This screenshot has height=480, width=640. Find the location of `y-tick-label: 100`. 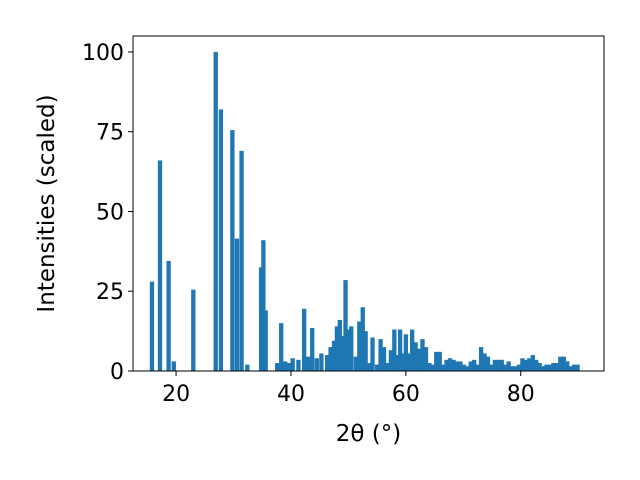

y-tick-label: 100 is located at coordinates (103, 53).